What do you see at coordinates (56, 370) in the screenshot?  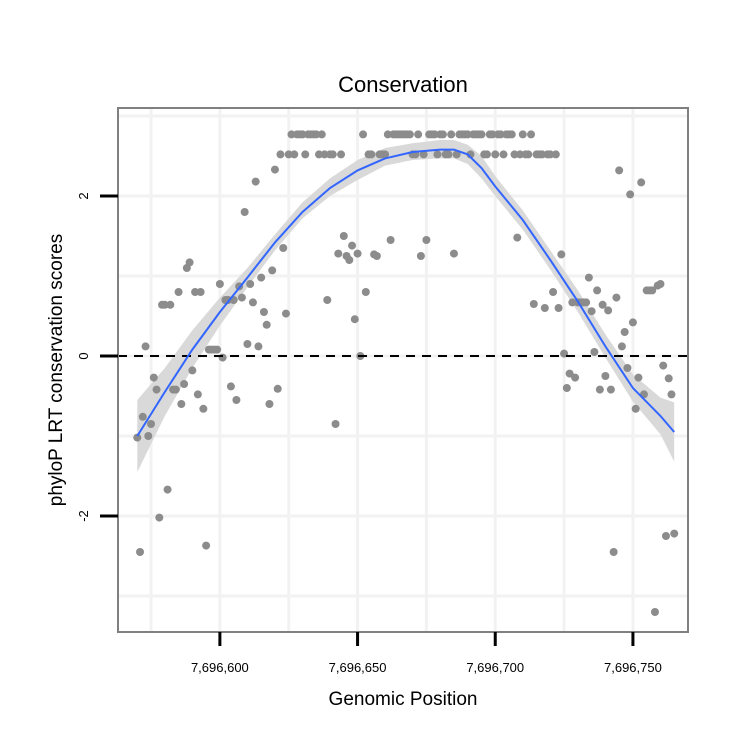 I see `y-axis-label: phyloP LRT conservation scores` at bounding box center [56, 370].